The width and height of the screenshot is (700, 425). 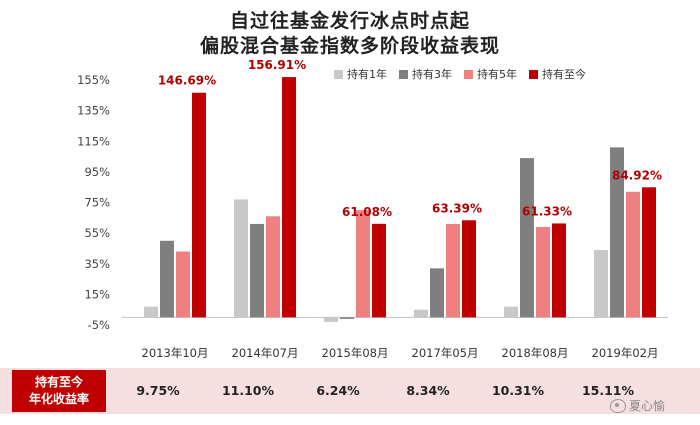 I want to click on chart-title-line1: 自过往基金发行冰点时点起, so click(x=349, y=21).